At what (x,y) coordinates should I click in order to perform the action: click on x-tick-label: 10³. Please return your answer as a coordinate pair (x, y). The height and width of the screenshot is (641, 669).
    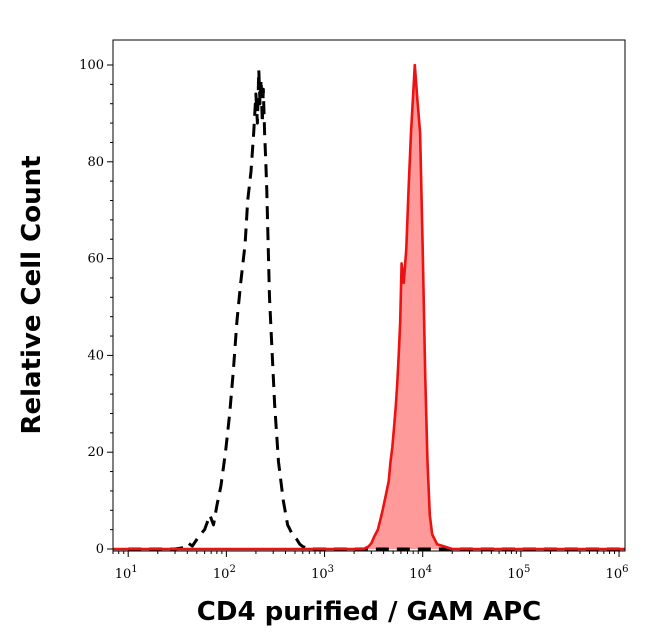
    Looking at the image, I should click on (322, 573).